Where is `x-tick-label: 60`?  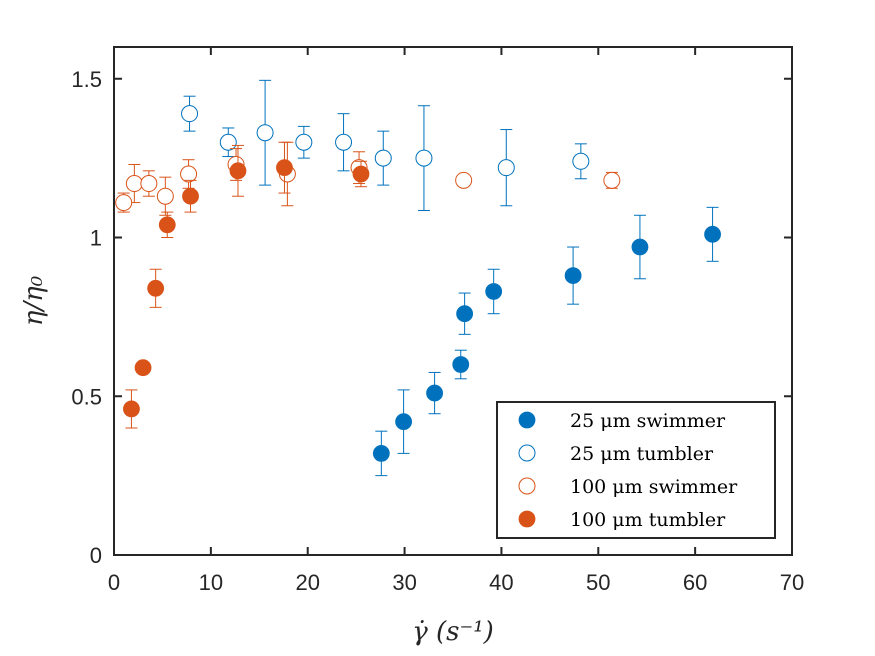
x-tick-label: 60 is located at coordinates (695, 582).